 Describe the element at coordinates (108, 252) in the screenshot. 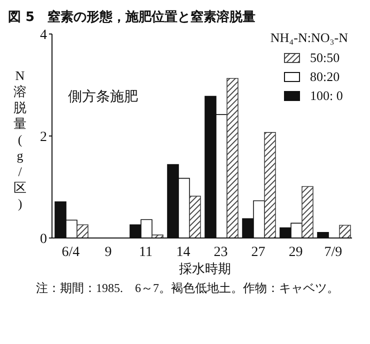

I see `x-tick-label: 9` at that location.